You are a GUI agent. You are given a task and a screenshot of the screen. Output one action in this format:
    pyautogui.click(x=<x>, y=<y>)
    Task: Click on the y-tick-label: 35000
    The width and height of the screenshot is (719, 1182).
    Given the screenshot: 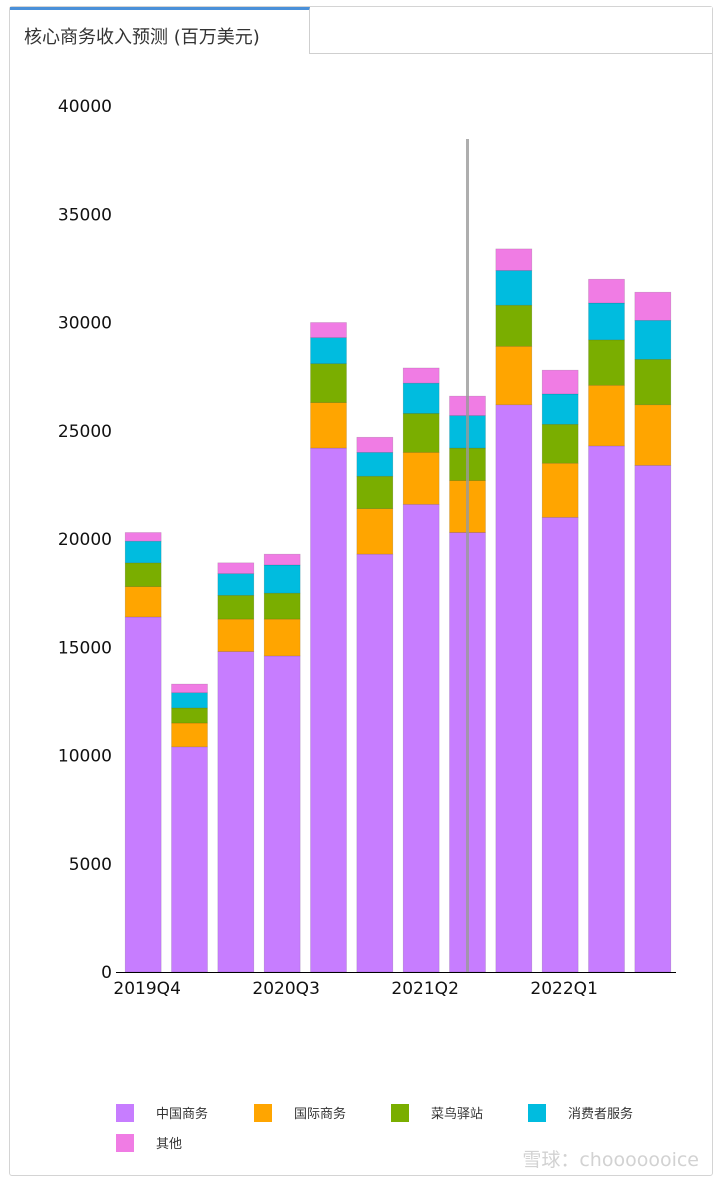 What is the action you would take?
    pyautogui.click(x=85, y=215)
    